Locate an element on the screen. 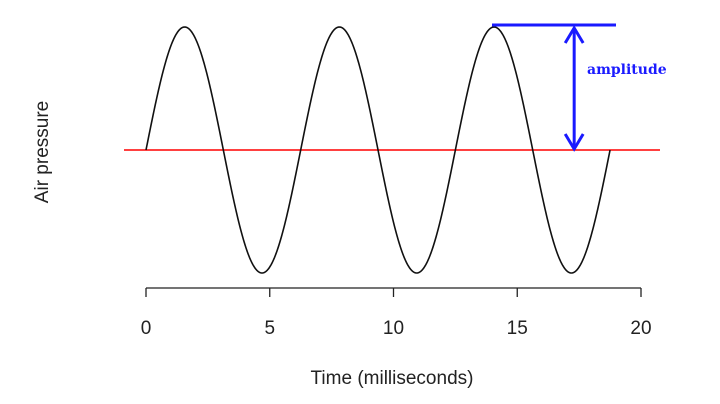 The height and width of the screenshot is (404, 720). x-tick-label-0: 0 is located at coordinates (146, 328).